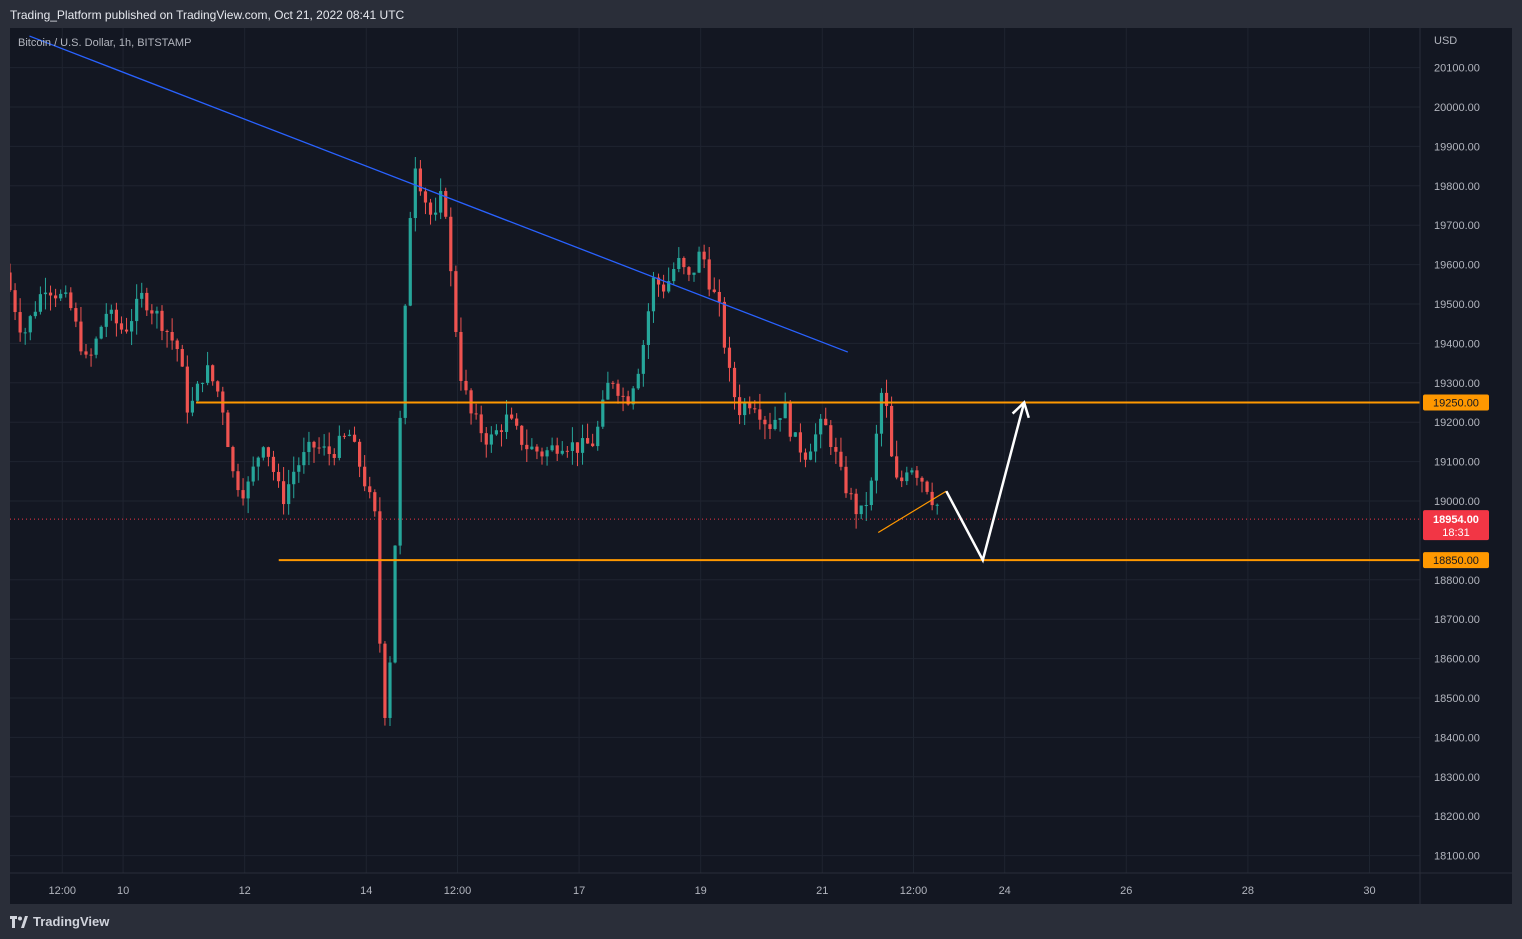 The height and width of the screenshot is (939, 1522). I want to click on time-axis: 12:00 10 12 14 12:00 17 19 21 12:00 24 26 28 30, so click(712, 891).